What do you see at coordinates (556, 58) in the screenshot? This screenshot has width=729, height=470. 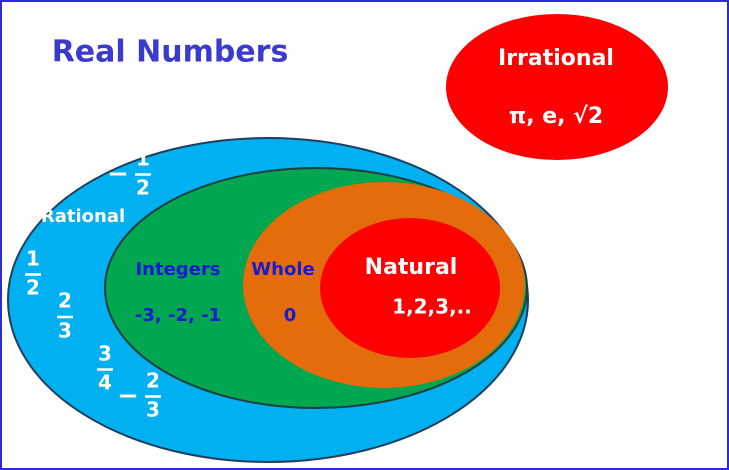 I see `irrational-label: Irrational` at bounding box center [556, 58].